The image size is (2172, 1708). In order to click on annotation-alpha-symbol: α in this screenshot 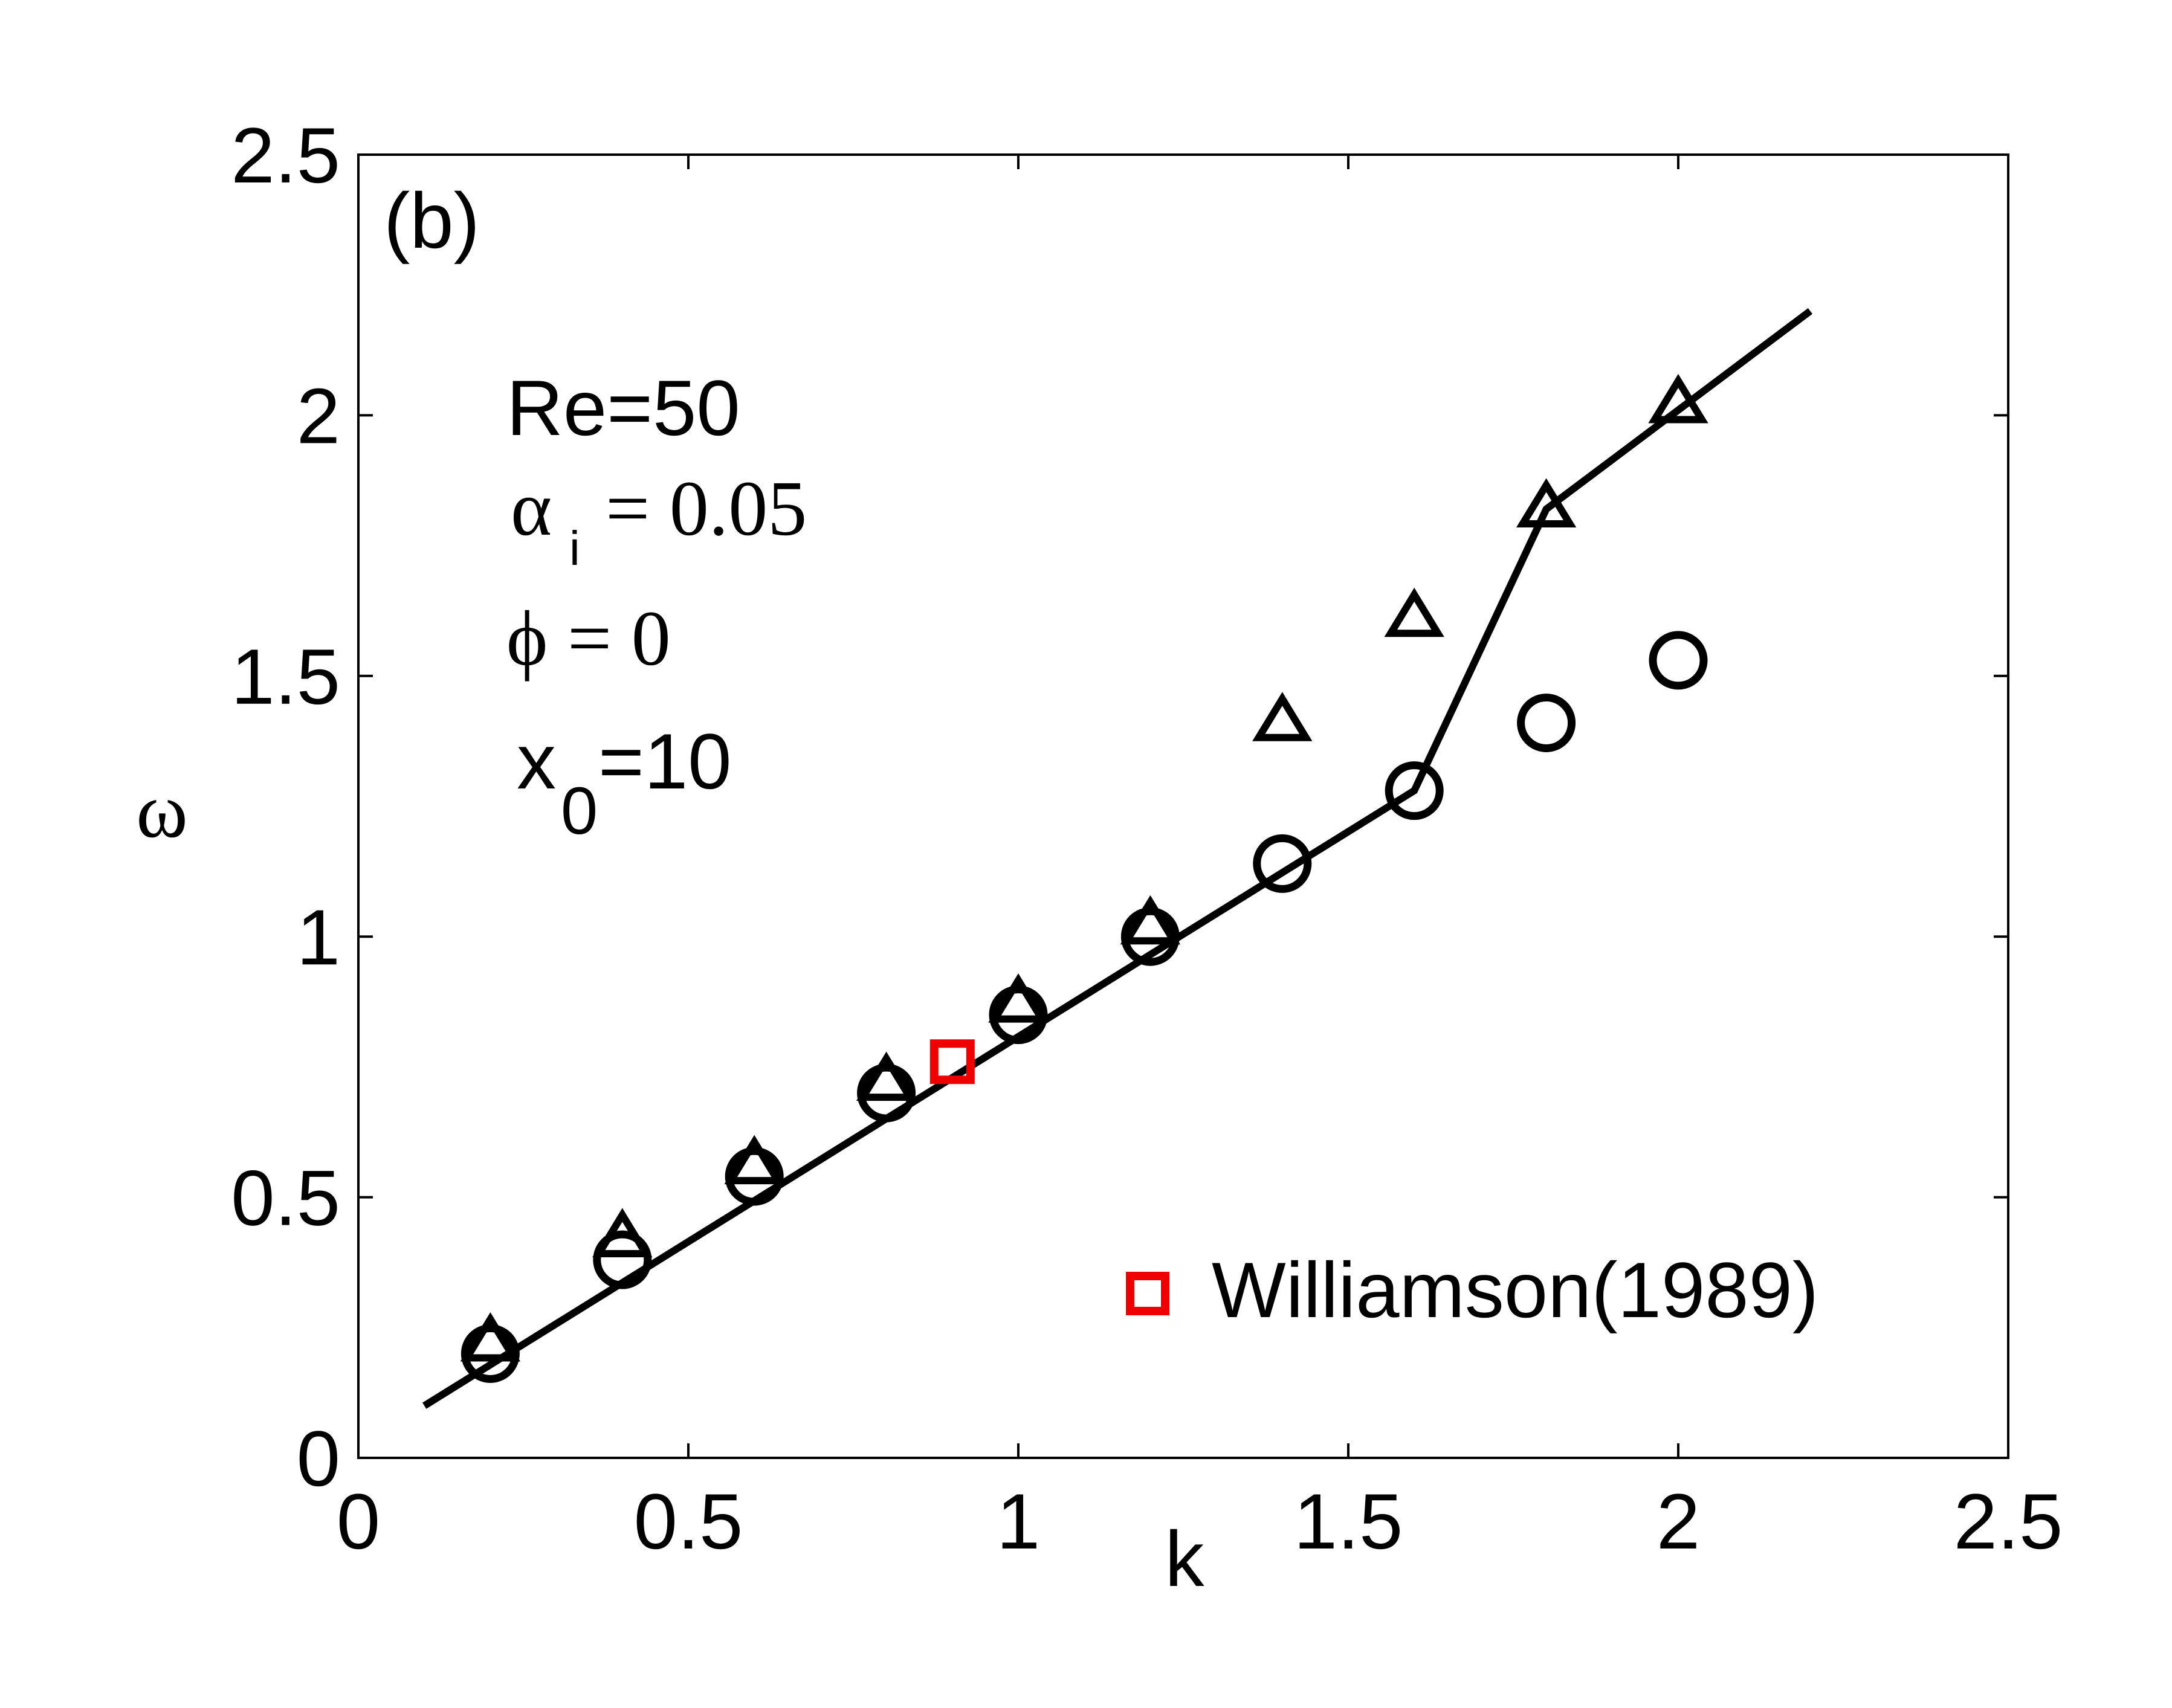, I will do `click(531, 509)`.